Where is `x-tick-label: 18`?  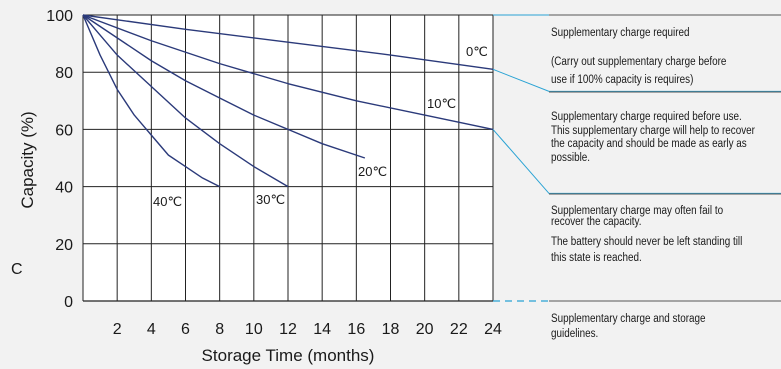 x-tick-label: 18 is located at coordinates (391, 329).